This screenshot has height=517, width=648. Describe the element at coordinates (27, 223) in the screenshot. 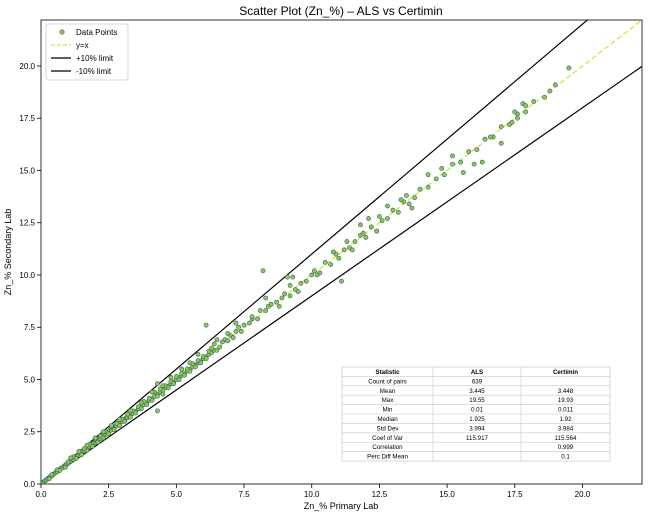

I see `y-tick-label: 12.5` at that location.